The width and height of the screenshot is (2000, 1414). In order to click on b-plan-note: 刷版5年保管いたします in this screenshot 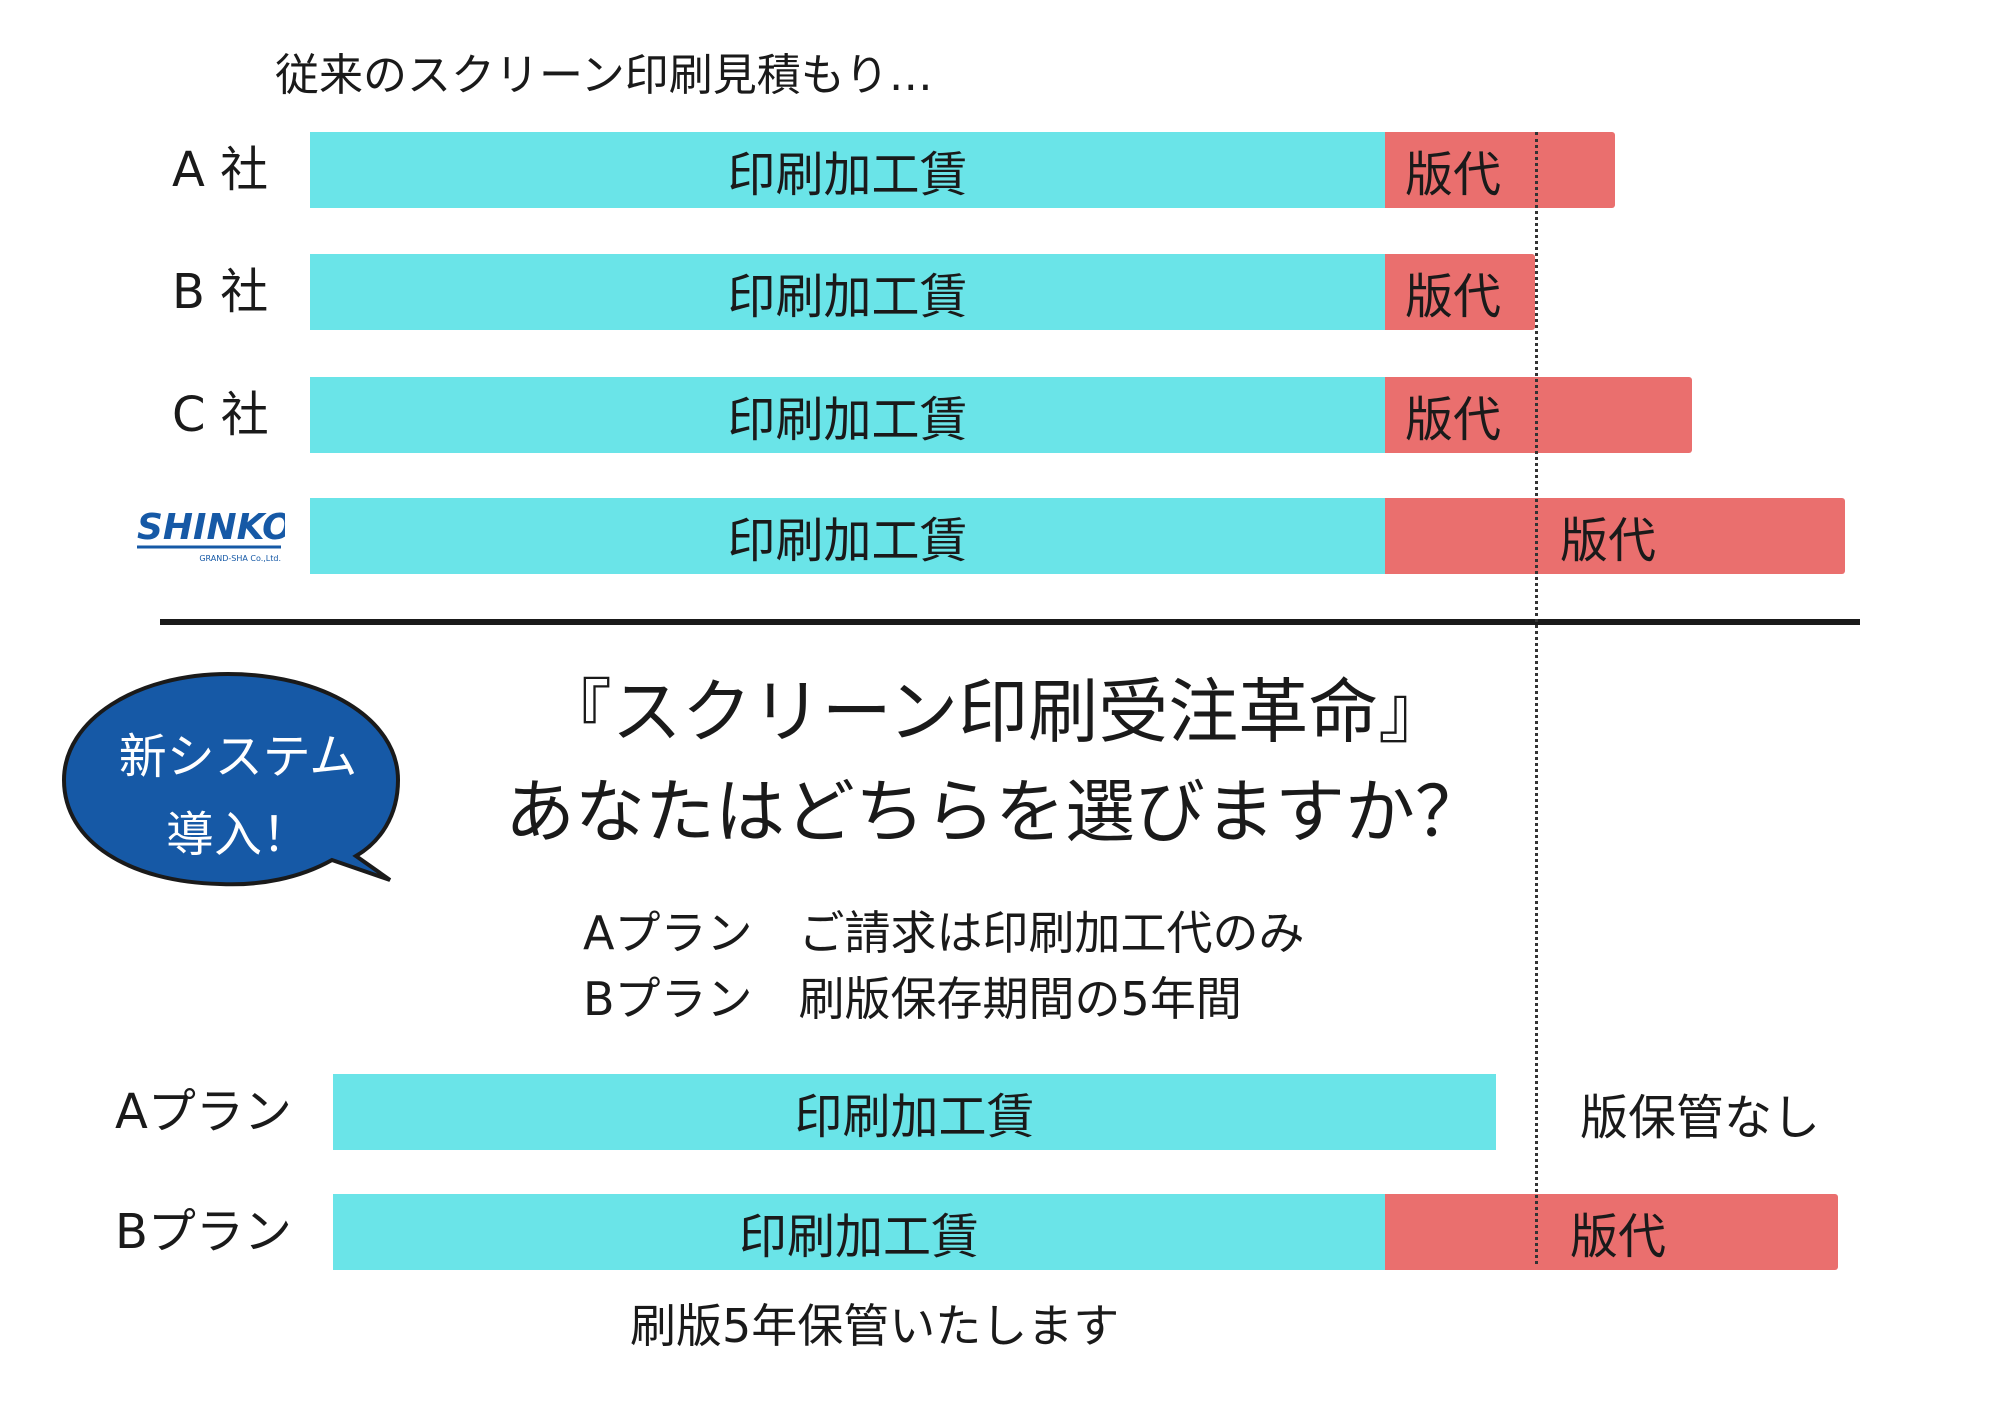, I will do `click(875, 1326)`.